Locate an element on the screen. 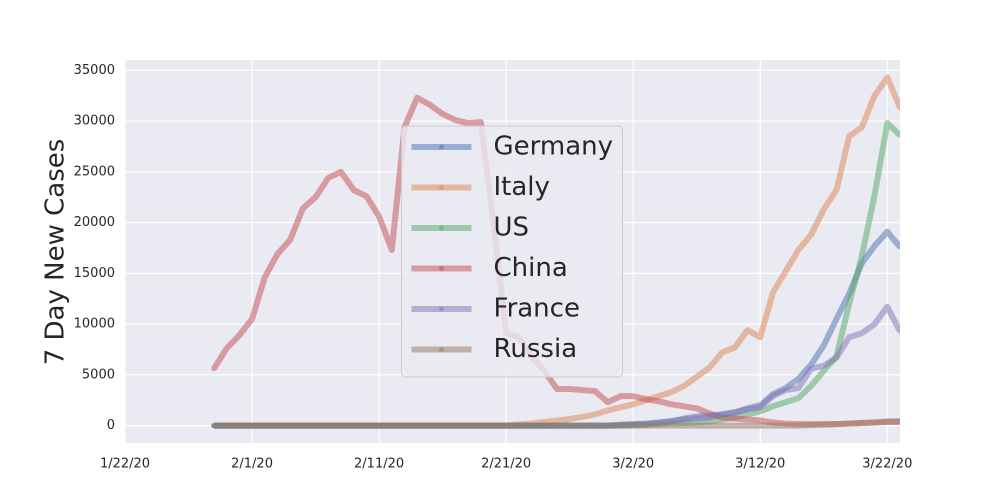 The height and width of the screenshot is (500, 1000). x-tick-label: 3/22/20 is located at coordinates (887, 464).